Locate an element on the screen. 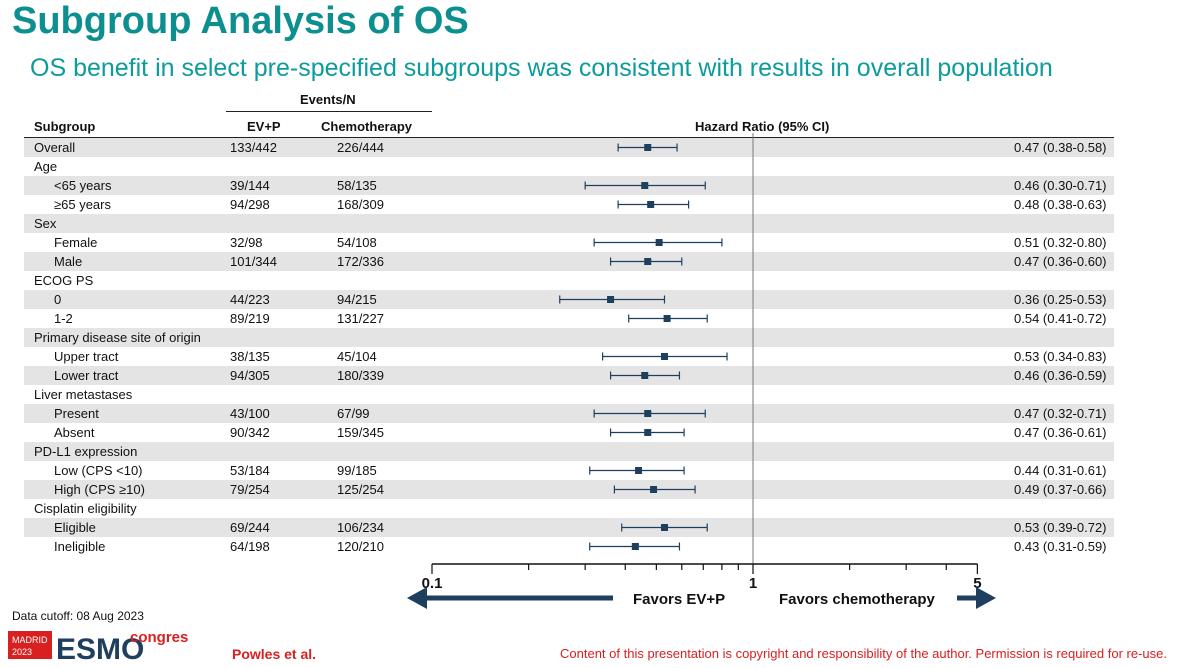  row-label: Female is located at coordinates (76, 242).